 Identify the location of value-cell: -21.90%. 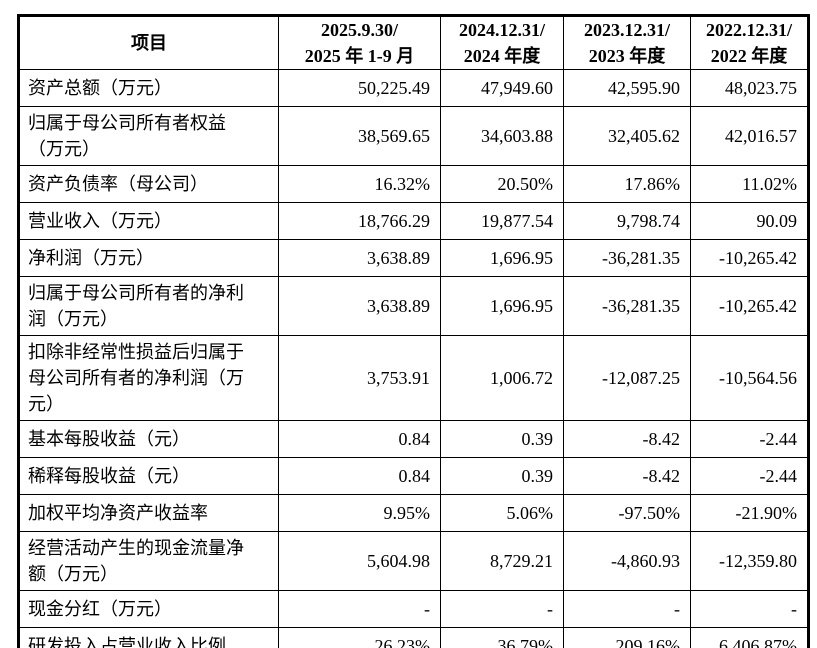
(749, 513).